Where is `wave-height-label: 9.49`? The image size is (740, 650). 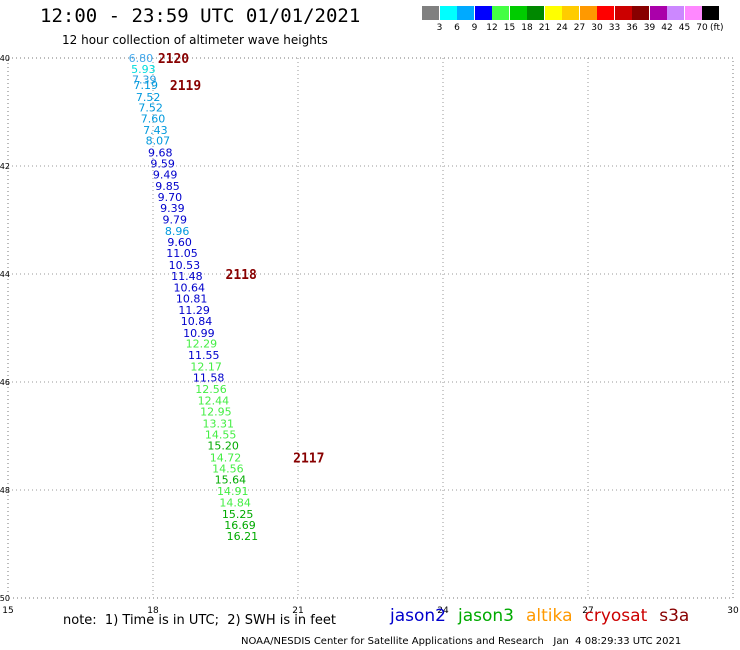 wave-height-label: 9.49 is located at coordinates (165, 175).